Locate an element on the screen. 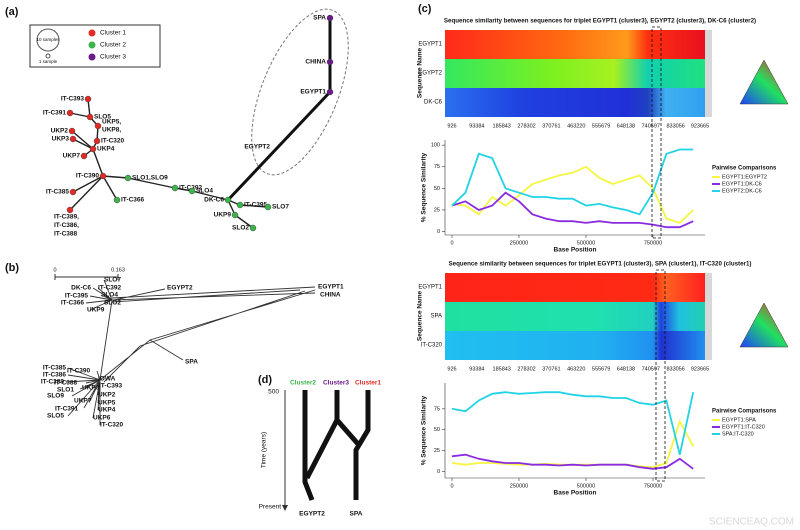  legend-label: Cluster 1 is located at coordinates (113, 33).